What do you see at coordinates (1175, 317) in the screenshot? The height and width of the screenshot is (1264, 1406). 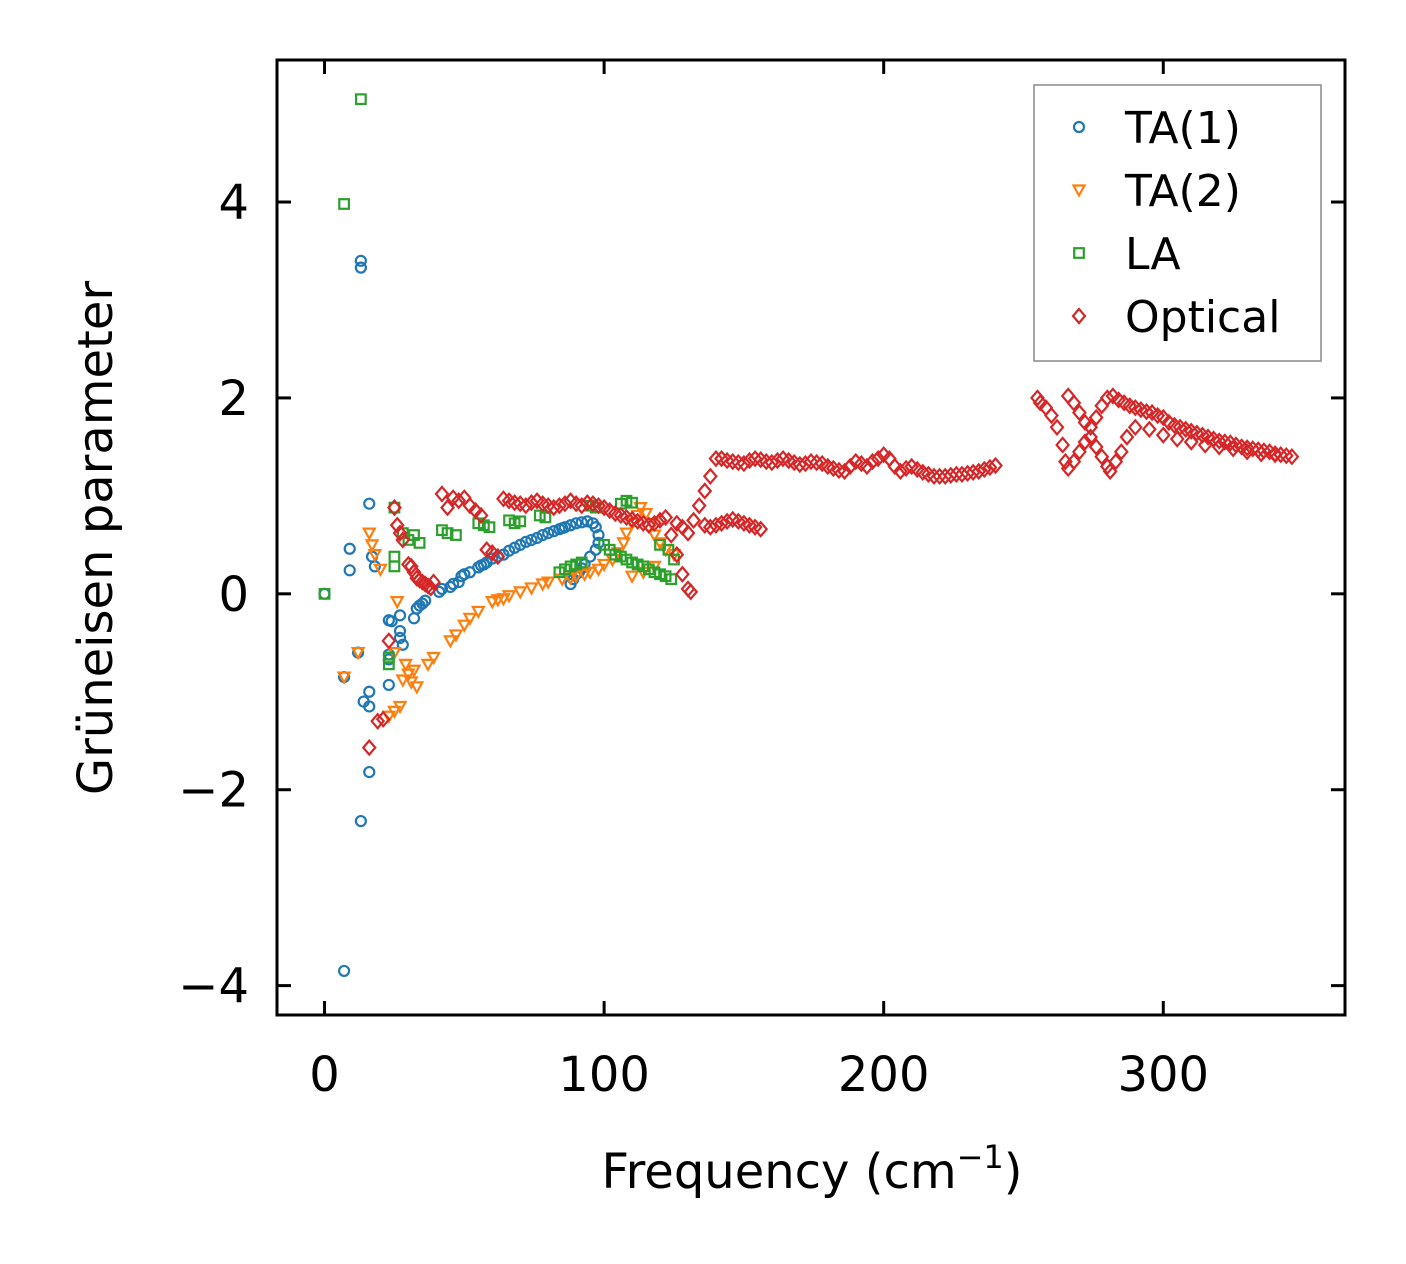 I see `legend-entry-optical: Optical` at bounding box center [1175, 317].